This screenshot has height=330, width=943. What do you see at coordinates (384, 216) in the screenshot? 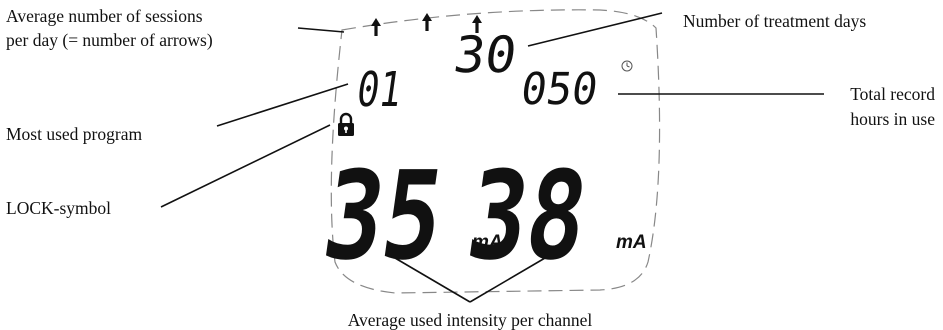
I see `channel1-intensity-value: 35` at bounding box center [384, 216].